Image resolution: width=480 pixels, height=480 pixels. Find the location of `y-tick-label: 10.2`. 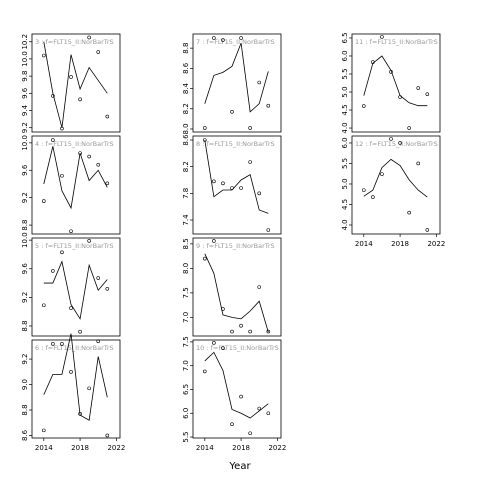

y-tick-label: 10.2 is located at coordinates (25, 42).